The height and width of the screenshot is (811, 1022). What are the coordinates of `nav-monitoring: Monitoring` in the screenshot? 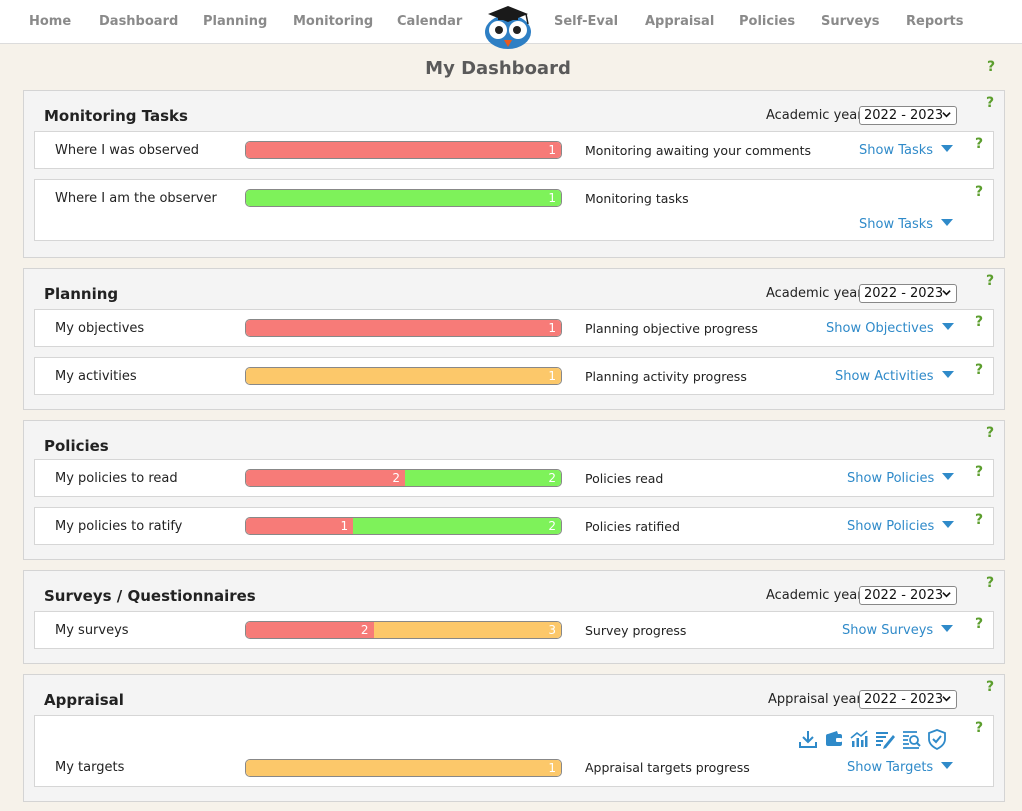 It's located at (333, 21).